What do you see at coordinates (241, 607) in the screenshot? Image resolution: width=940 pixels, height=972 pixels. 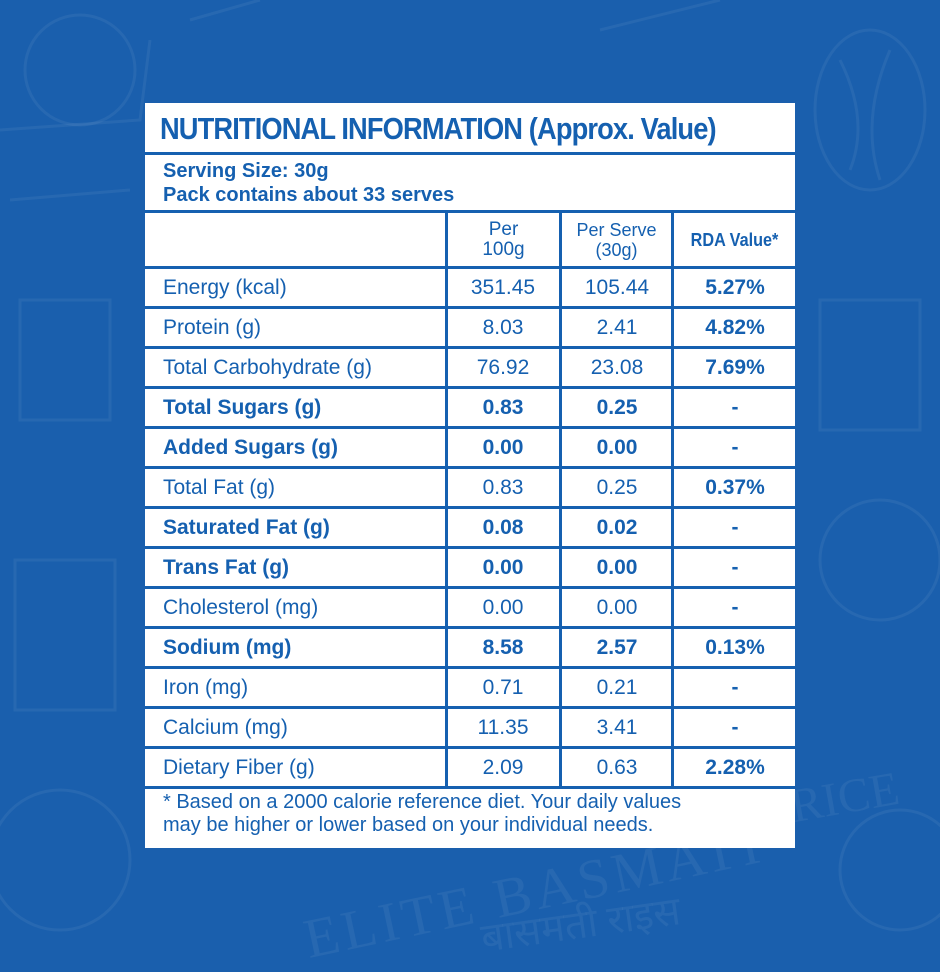 I see `nutrient-name: Cholesterol (mg)` at bounding box center [241, 607].